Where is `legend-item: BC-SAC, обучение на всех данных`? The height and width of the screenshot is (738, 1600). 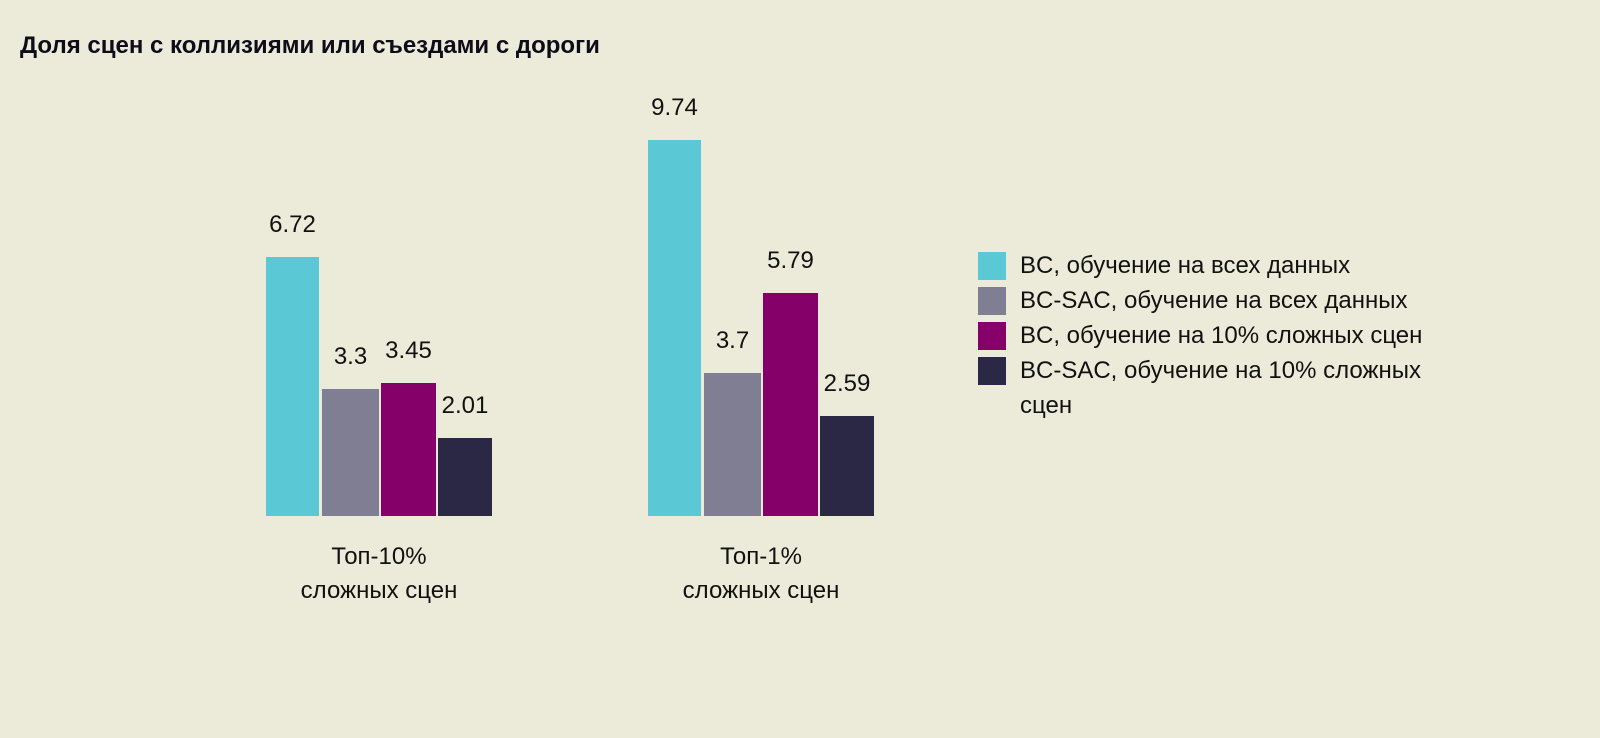
legend-item: BC-SAC, обучение на всех данных is located at coordinates (1208, 300).